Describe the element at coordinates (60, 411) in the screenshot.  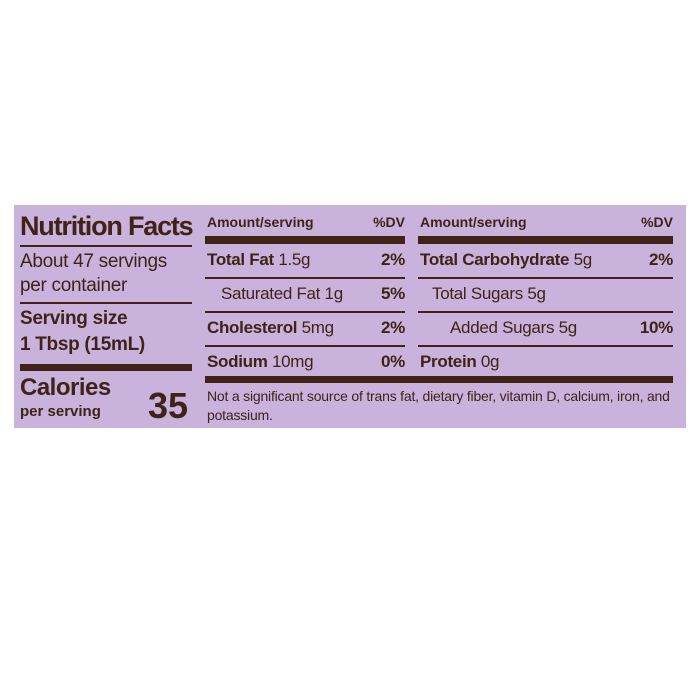
I see `calories-sub: per serving` at that location.